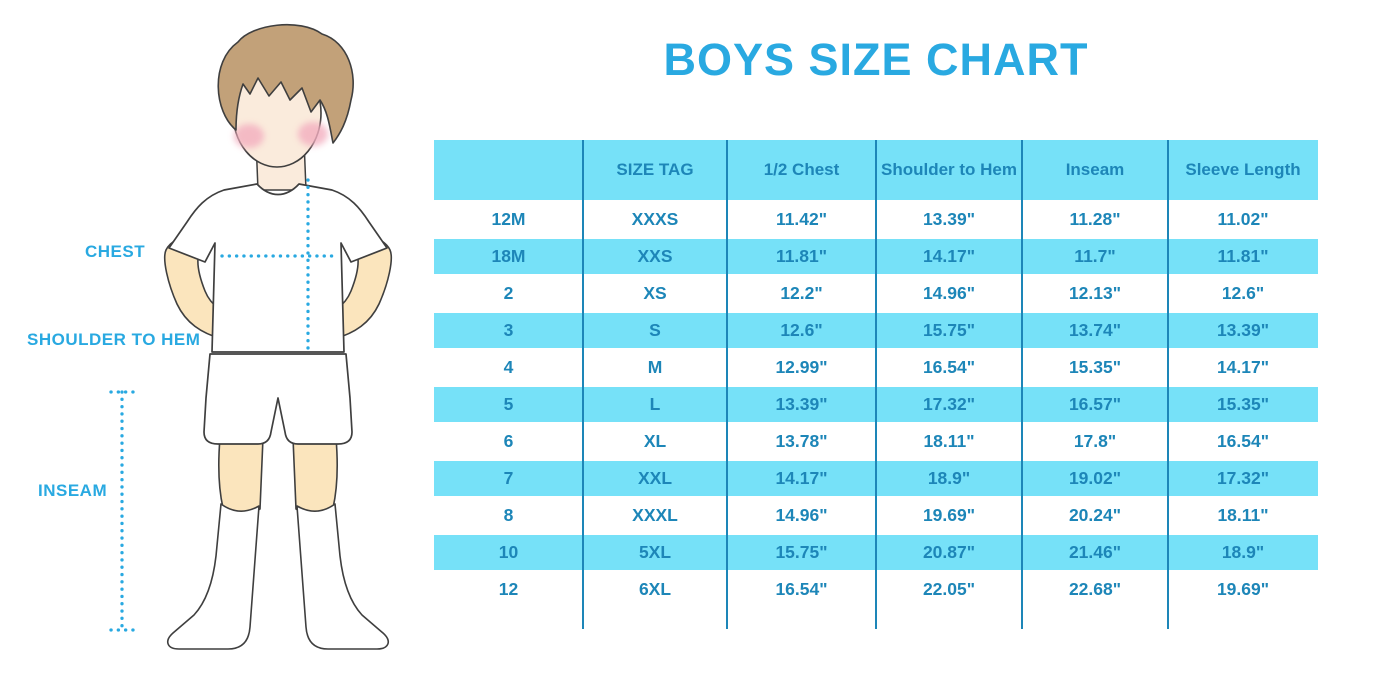 The image size is (1400, 700). What do you see at coordinates (508, 293) in the screenshot?
I see `size-label-cell: 2` at bounding box center [508, 293].